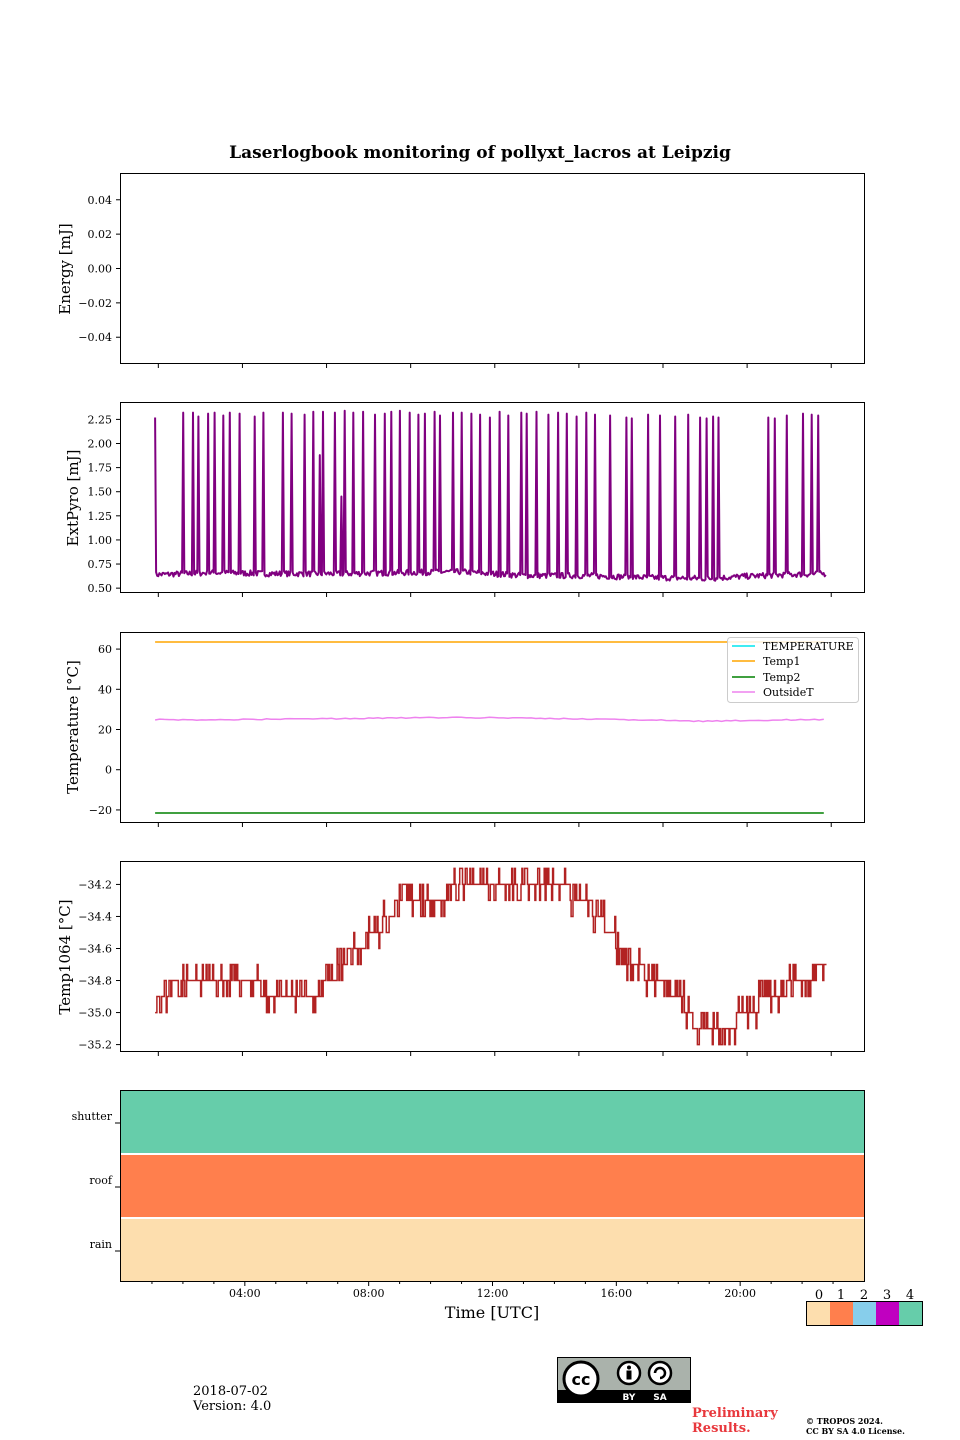 The image size is (960, 1440). What do you see at coordinates (105, 689) in the screenshot?
I see `y-tick-label: 40` at bounding box center [105, 689].